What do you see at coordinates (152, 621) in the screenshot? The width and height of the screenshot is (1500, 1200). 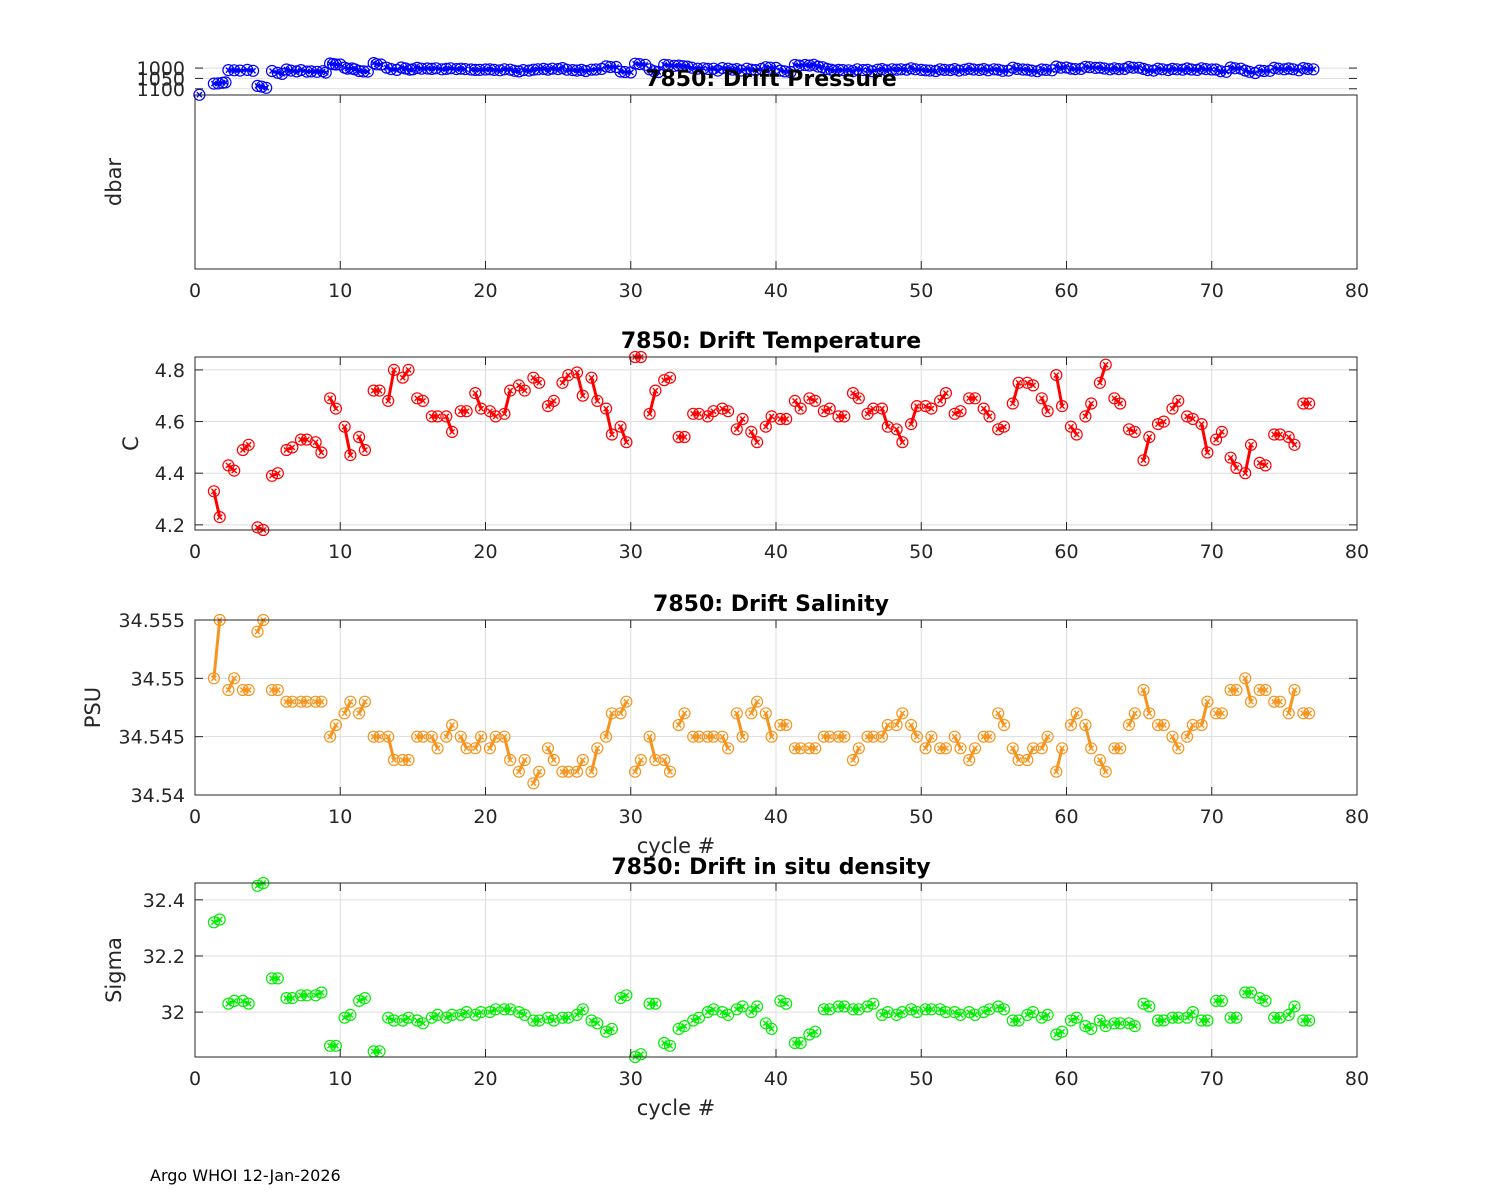 I see `y-tick-label: 34.555` at bounding box center [152, 621].